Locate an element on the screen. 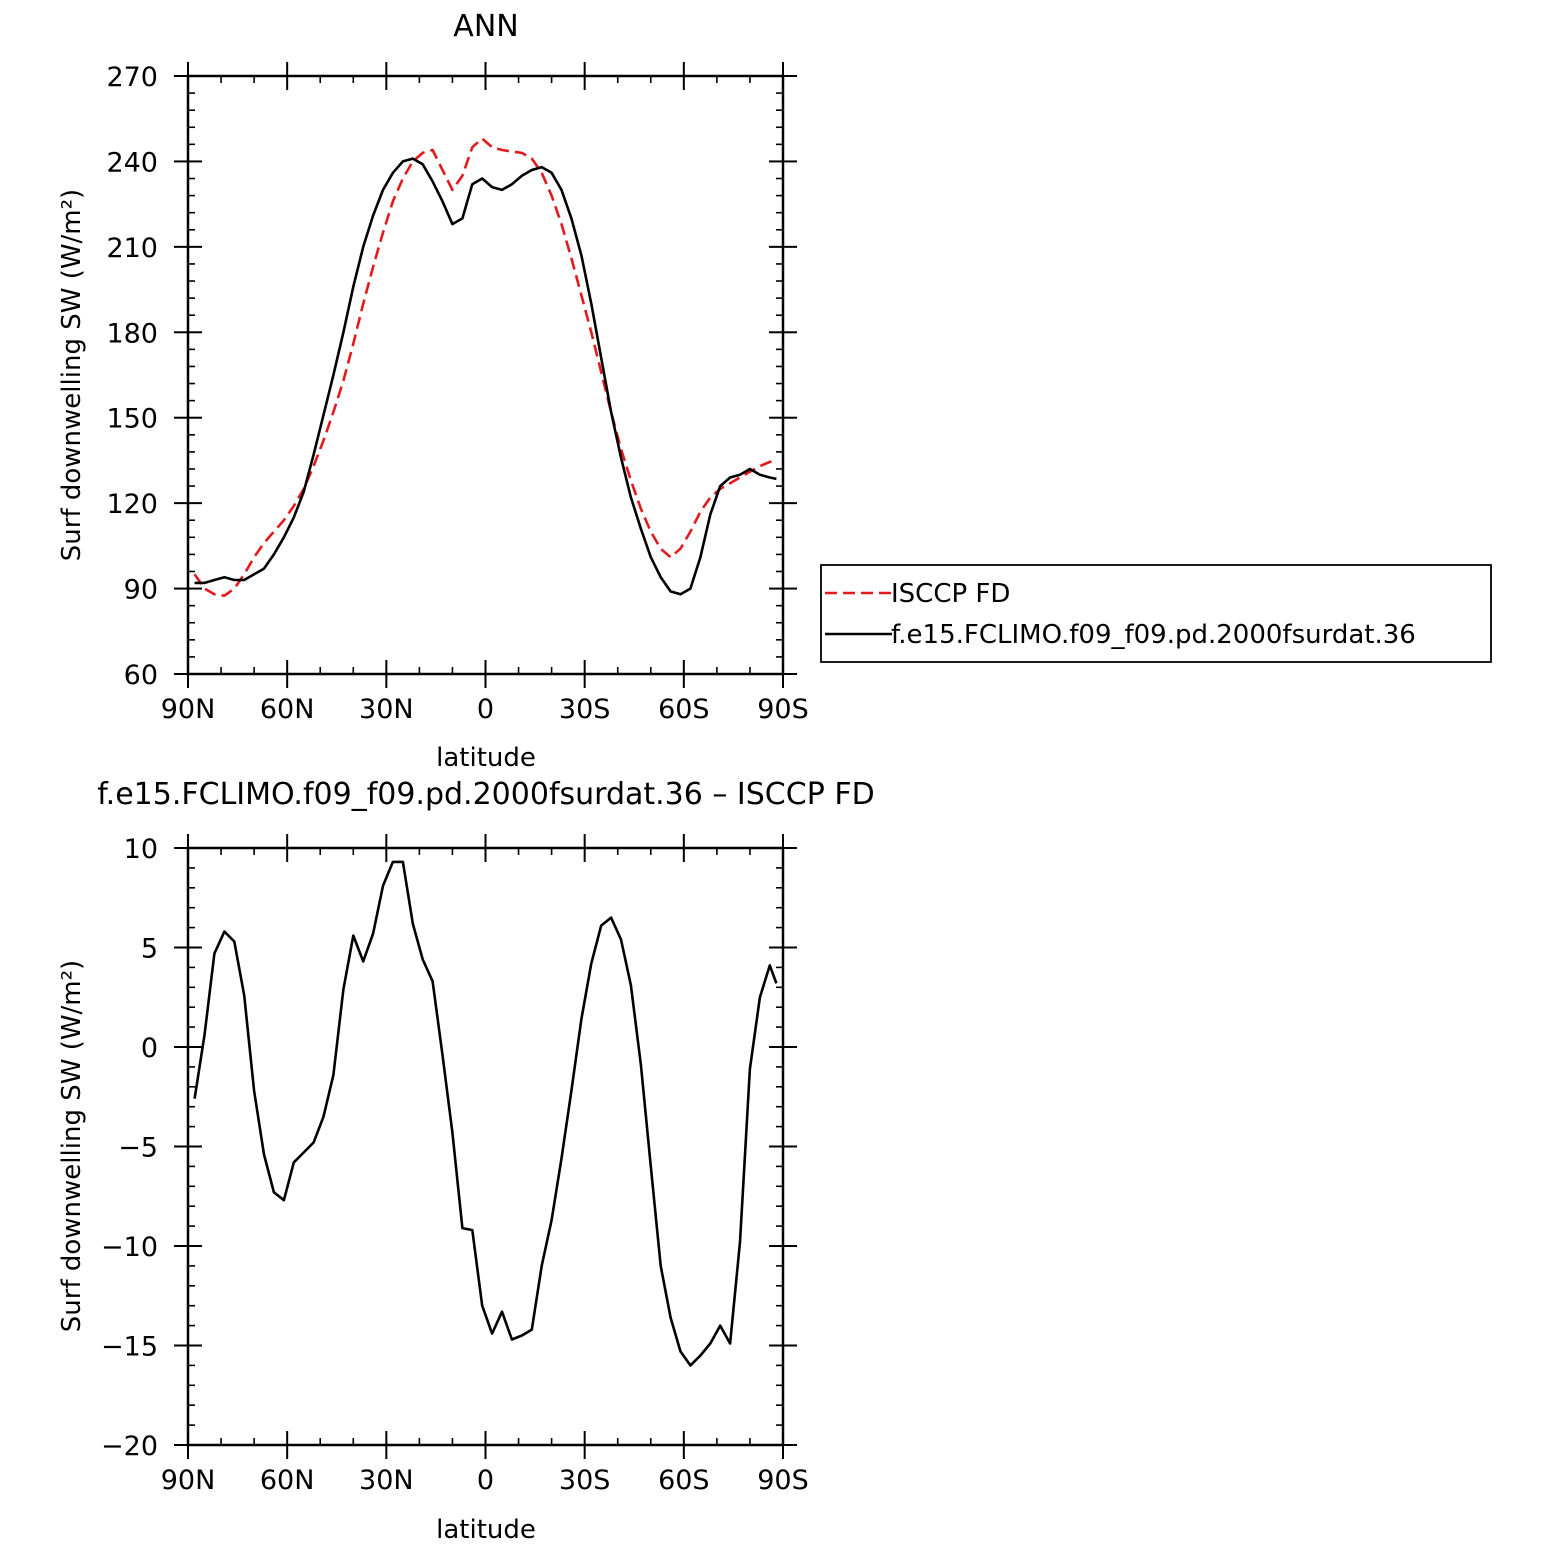 The width and height of the screenshot is (1549, 1552). bottom-plot-frame is located at coordinates (485, 1146).